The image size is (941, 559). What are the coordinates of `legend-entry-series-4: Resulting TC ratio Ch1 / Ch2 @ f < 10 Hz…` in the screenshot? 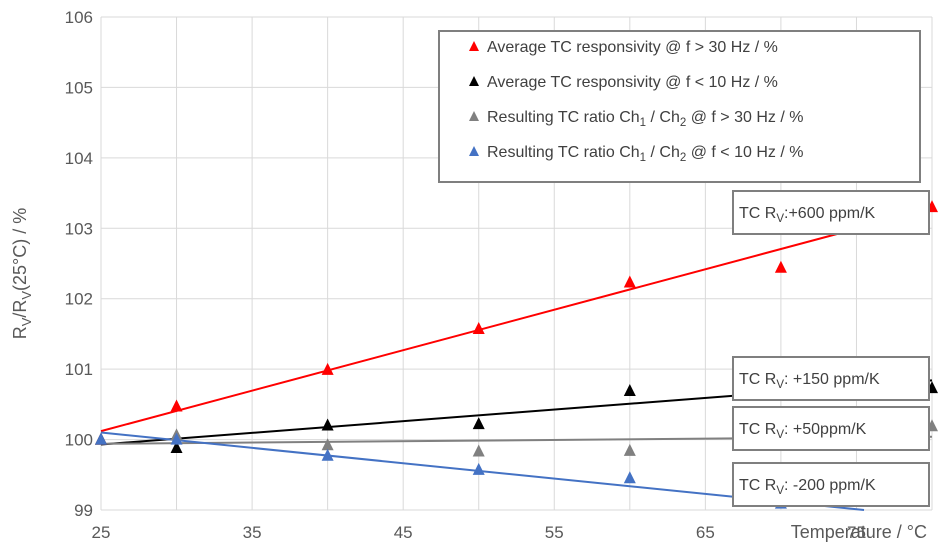 It's located at (645, 154).